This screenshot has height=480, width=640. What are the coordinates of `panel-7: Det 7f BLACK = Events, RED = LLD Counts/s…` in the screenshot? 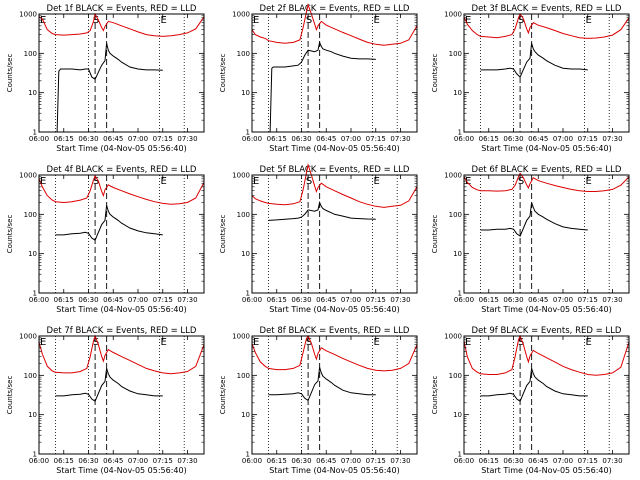 It's located at (105, 400).